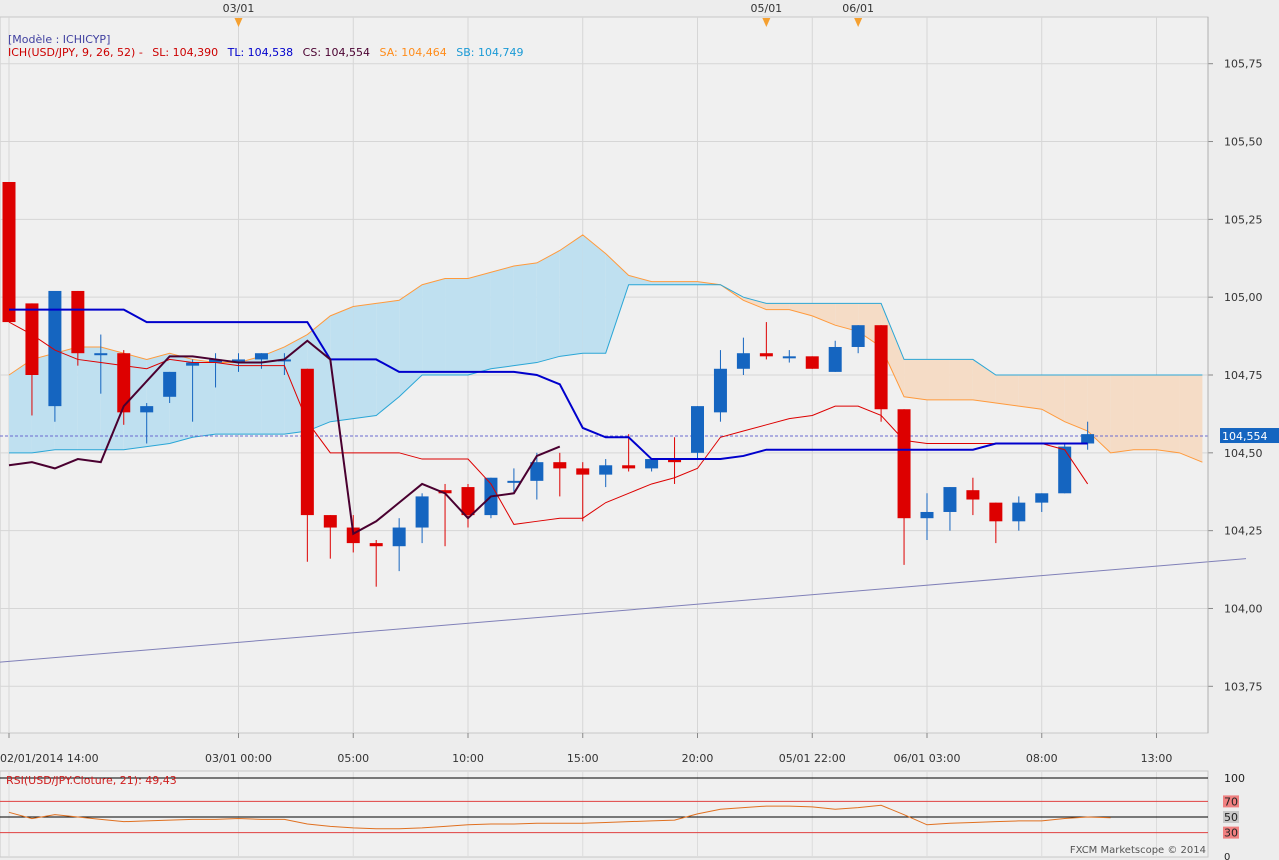  Describe the element at coordinates (1227, 856) in the screenshot. I see `rsi-zero-label: 0` at that location.